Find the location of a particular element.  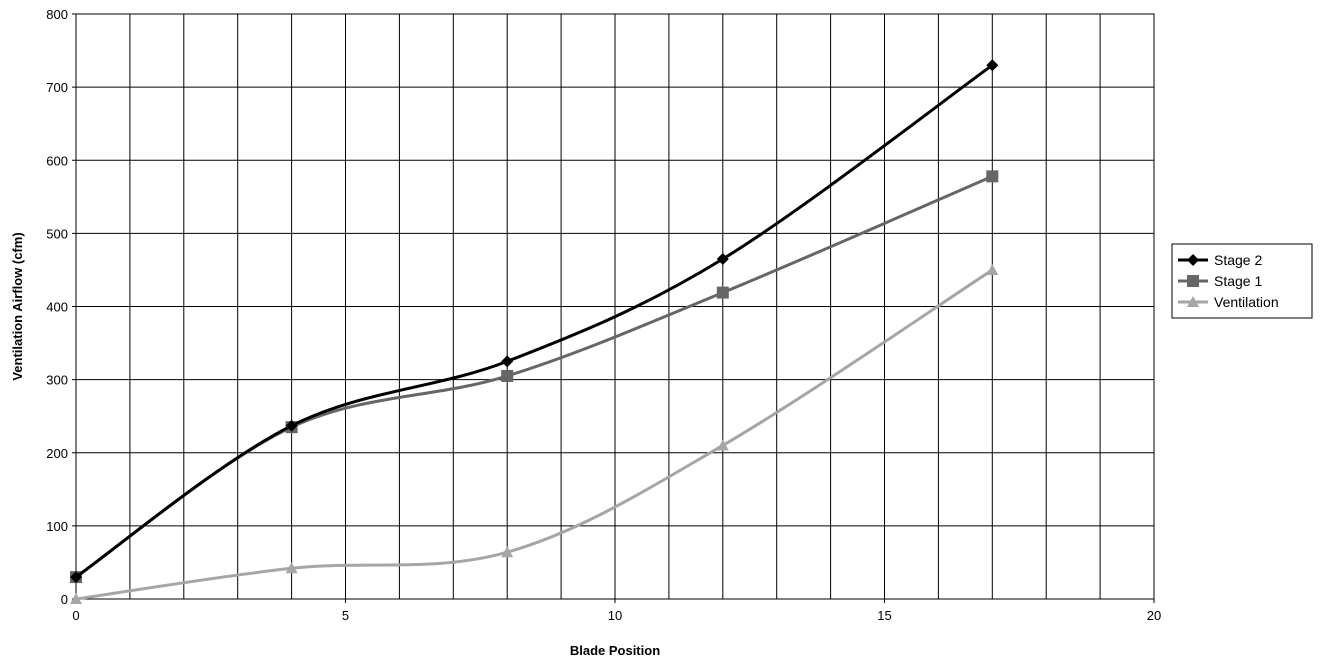

x-tick-label: 5 is located at coordinates (345, 615).